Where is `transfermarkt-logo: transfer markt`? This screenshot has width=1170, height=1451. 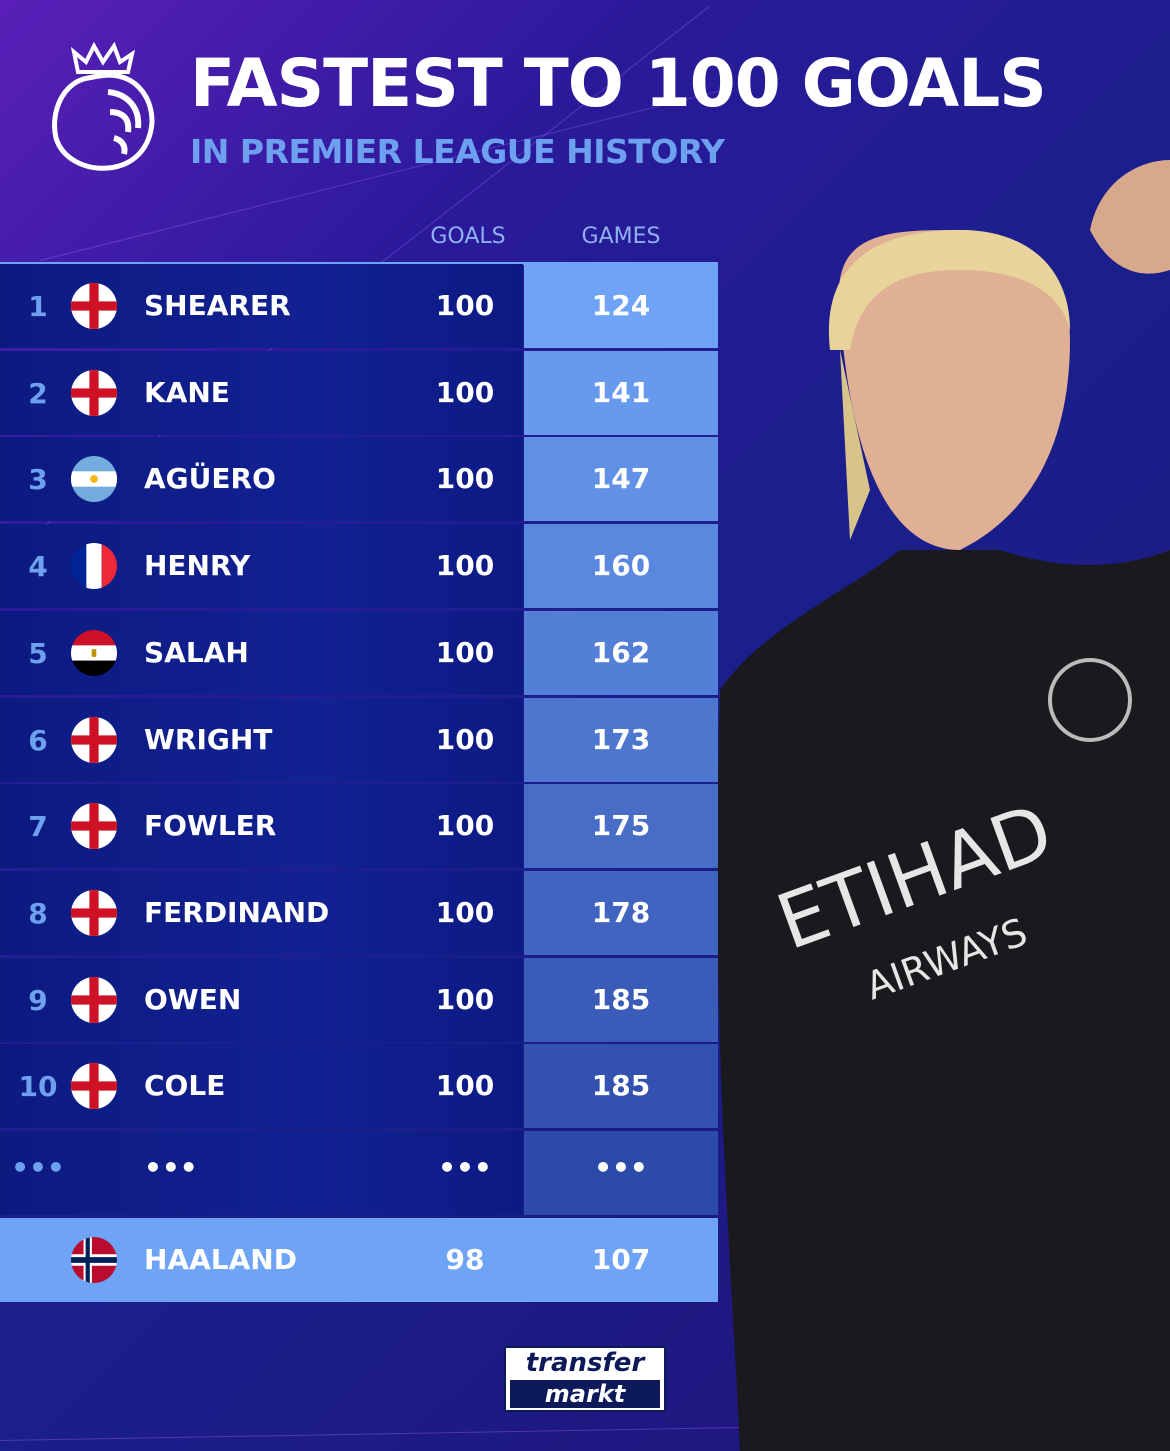
transfermarkt-logo: transfer markt is located at coordinates (585, 1379).